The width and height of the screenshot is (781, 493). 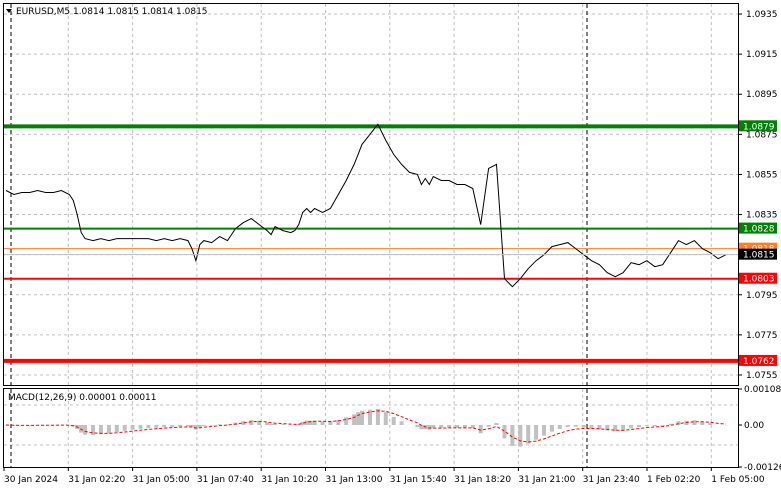 I want to click on time-tick-label: 31 Jan 13:00, so click(x=354, y=480).